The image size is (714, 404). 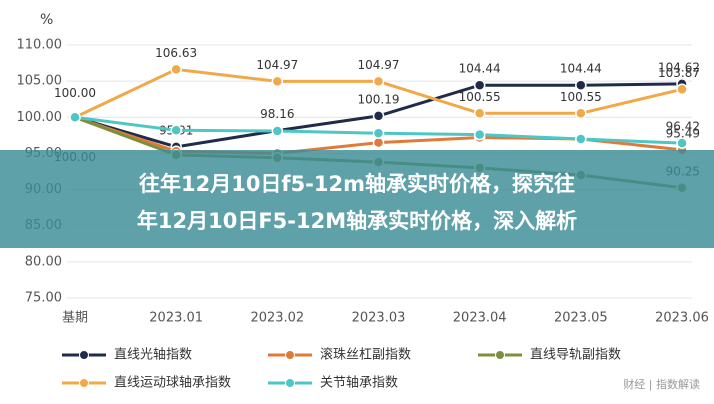 What do you see at coordinates (40, 117) in the screenshot?
I see `y-tick-label: 100.00` at bounding box center [40, 117].